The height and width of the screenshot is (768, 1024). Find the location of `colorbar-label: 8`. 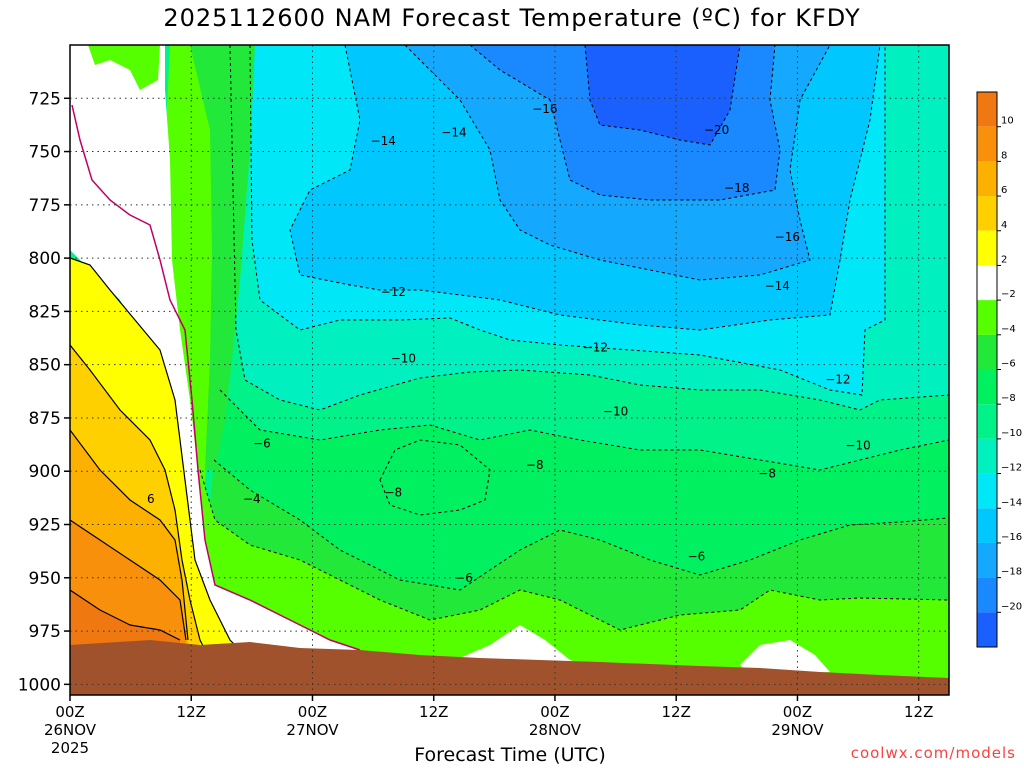

colorbar-label: 8 is located at coordinates (1004, 155).